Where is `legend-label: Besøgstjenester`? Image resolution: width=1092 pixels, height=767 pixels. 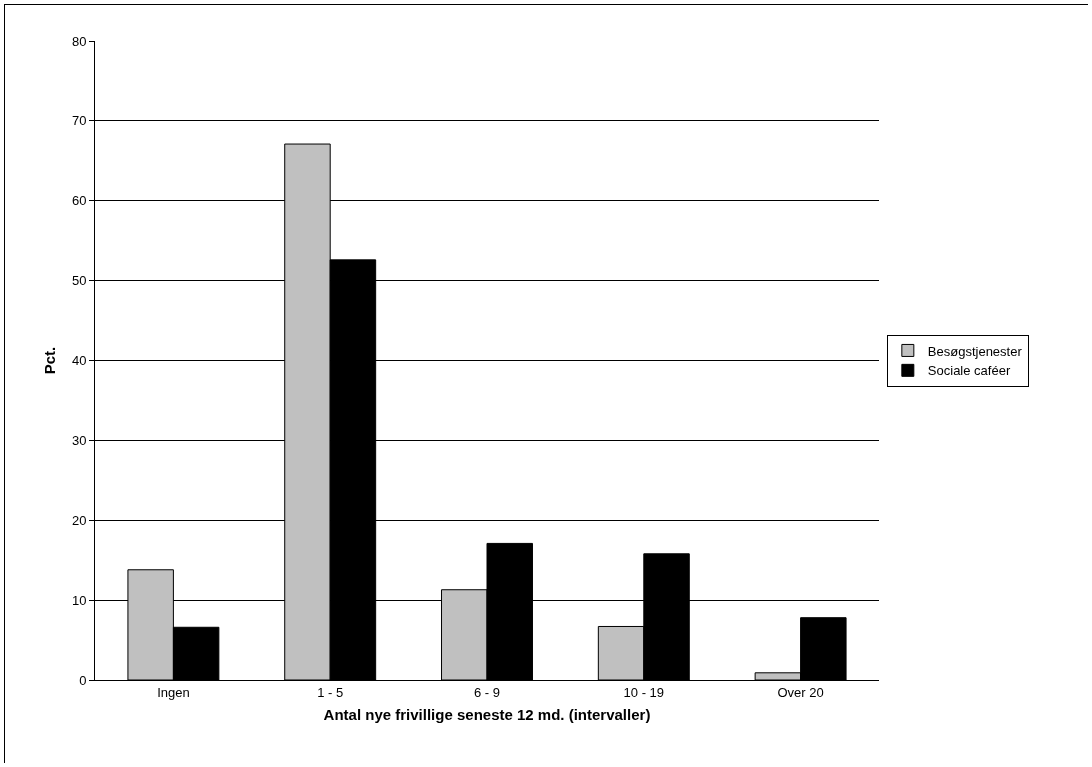 legend-label: Besøgstjenester is located at coordinates (975, 351).